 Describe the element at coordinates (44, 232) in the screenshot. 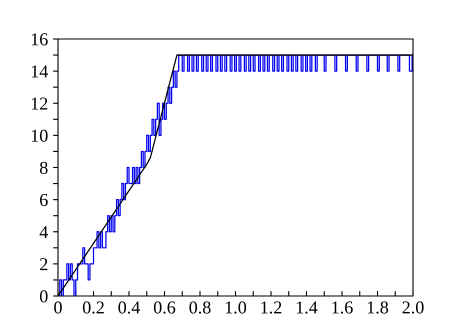

I see `y-tick-label: 4` at that location.